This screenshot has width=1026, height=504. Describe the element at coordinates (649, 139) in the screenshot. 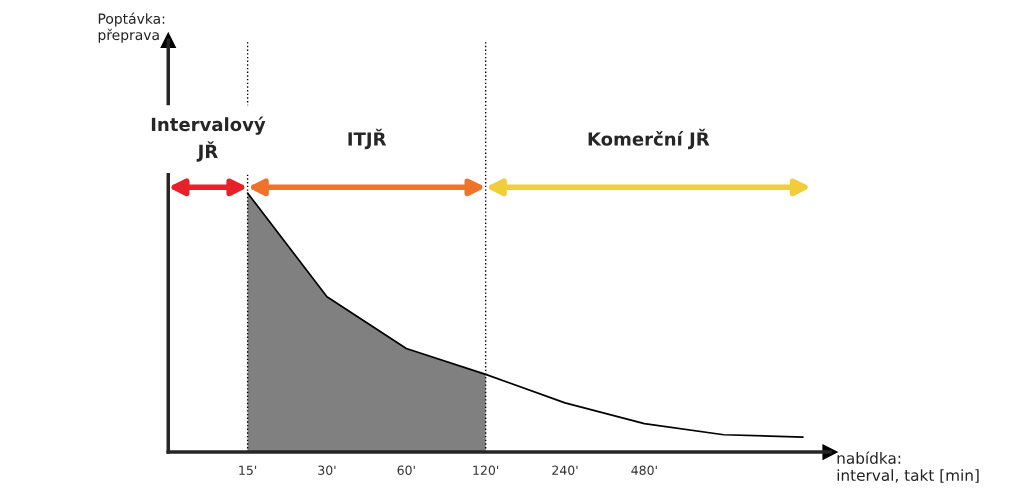

I see `text: Komerční JŘ` at that location.